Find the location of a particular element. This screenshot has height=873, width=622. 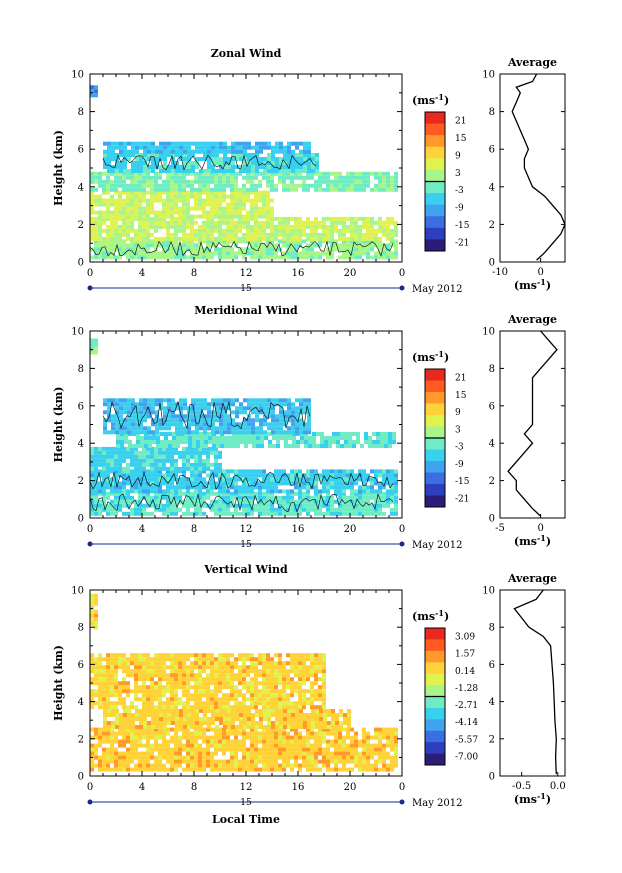

x-tick-label: 8 is located at coordinates (194, 529).